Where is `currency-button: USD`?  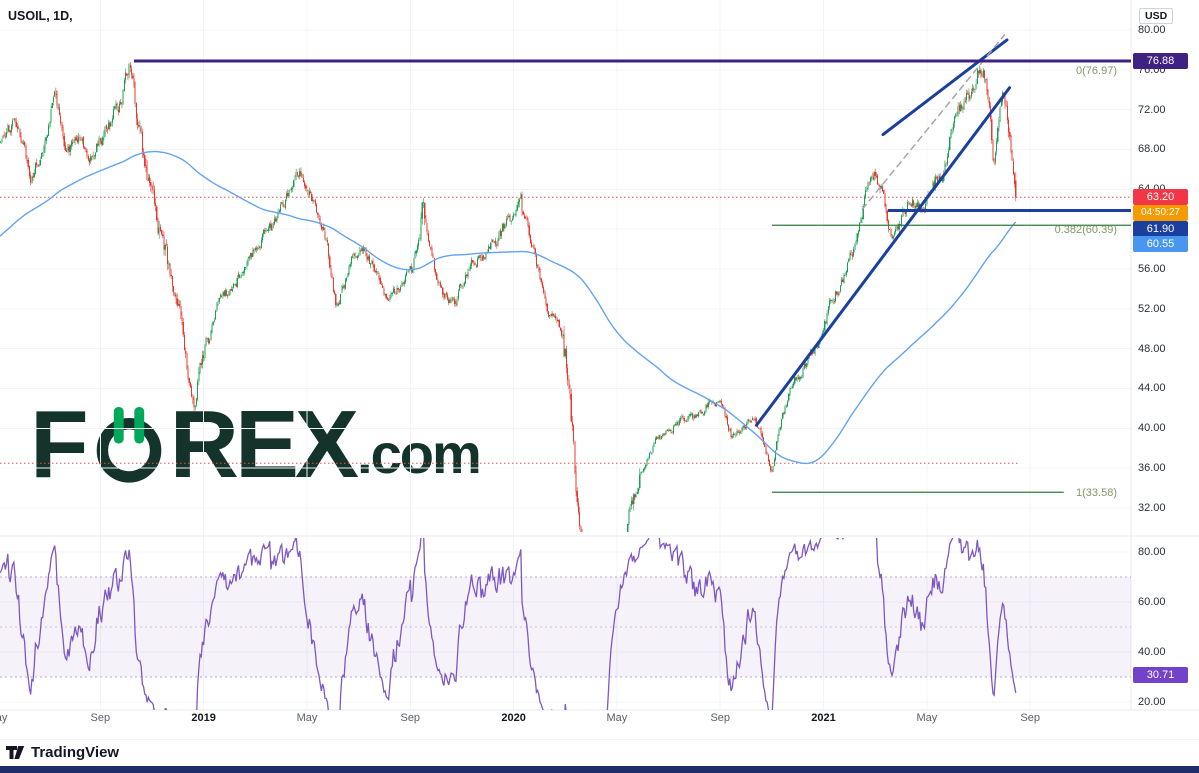
currency-button: USD is located at coordinates (1156, 16).